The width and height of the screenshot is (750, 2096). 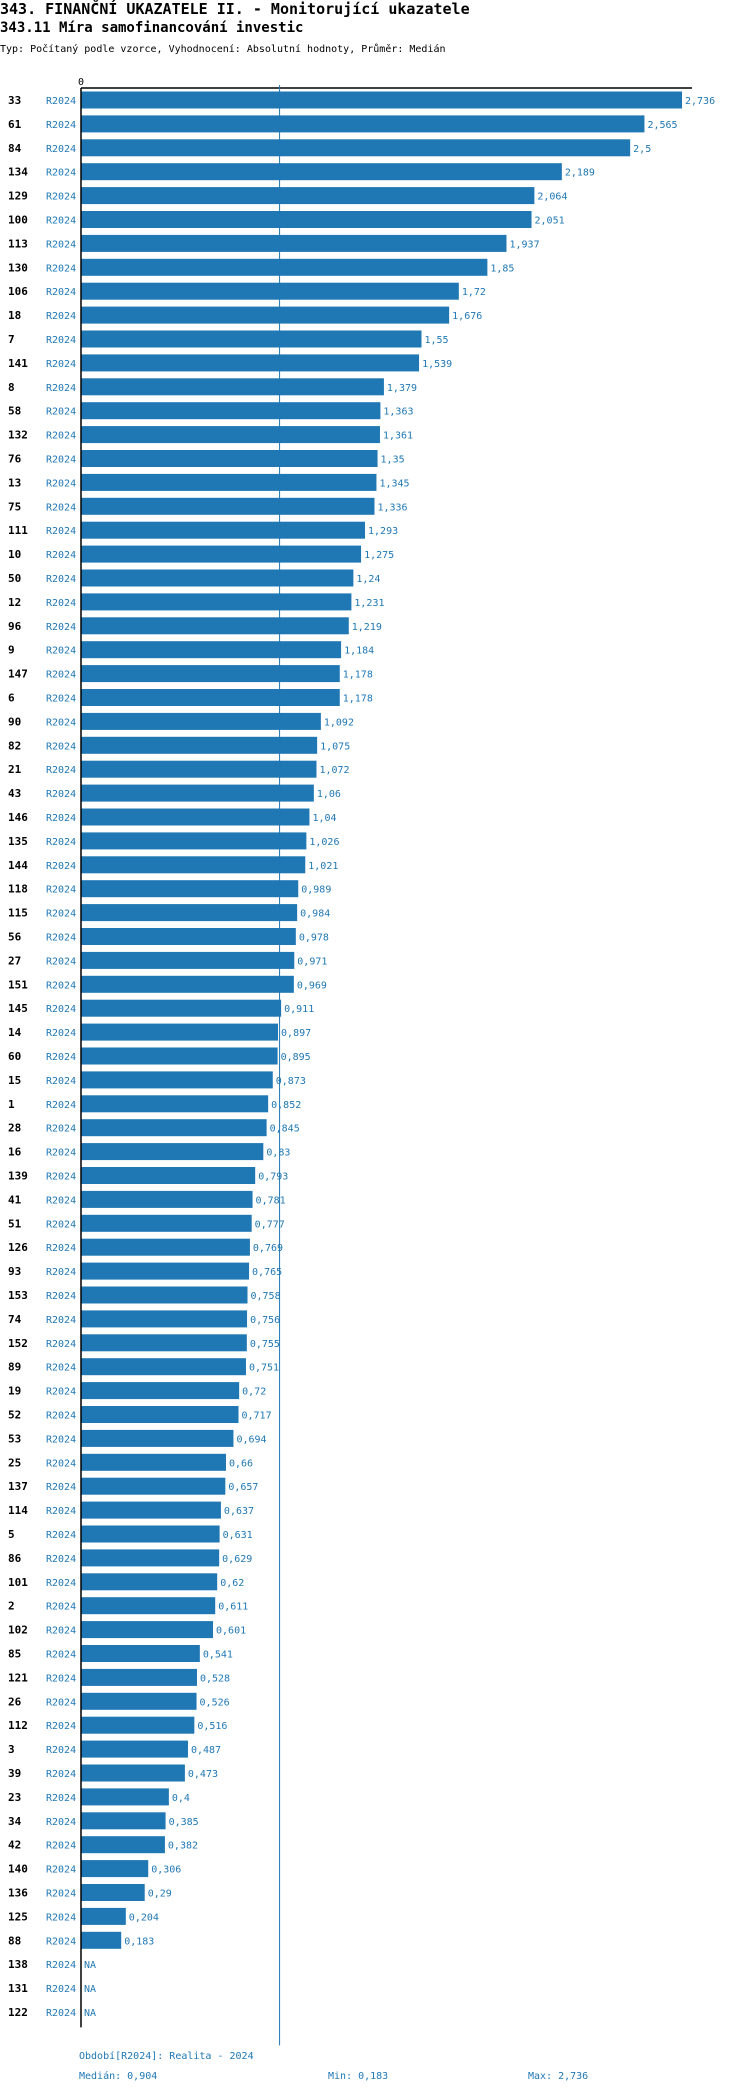 What do you see at coordinates (15, 1152) in the screenshot?
I see `category-label: 16` at bounding box center [15, 1152].